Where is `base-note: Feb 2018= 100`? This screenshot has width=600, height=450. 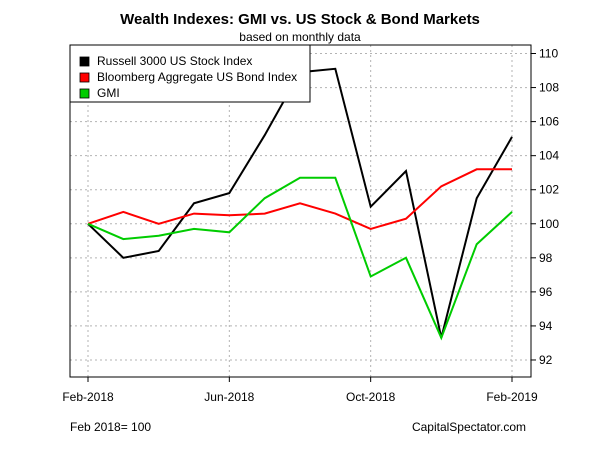
base-note: Feb 2018= 100 is located at coordinates (110, 427).